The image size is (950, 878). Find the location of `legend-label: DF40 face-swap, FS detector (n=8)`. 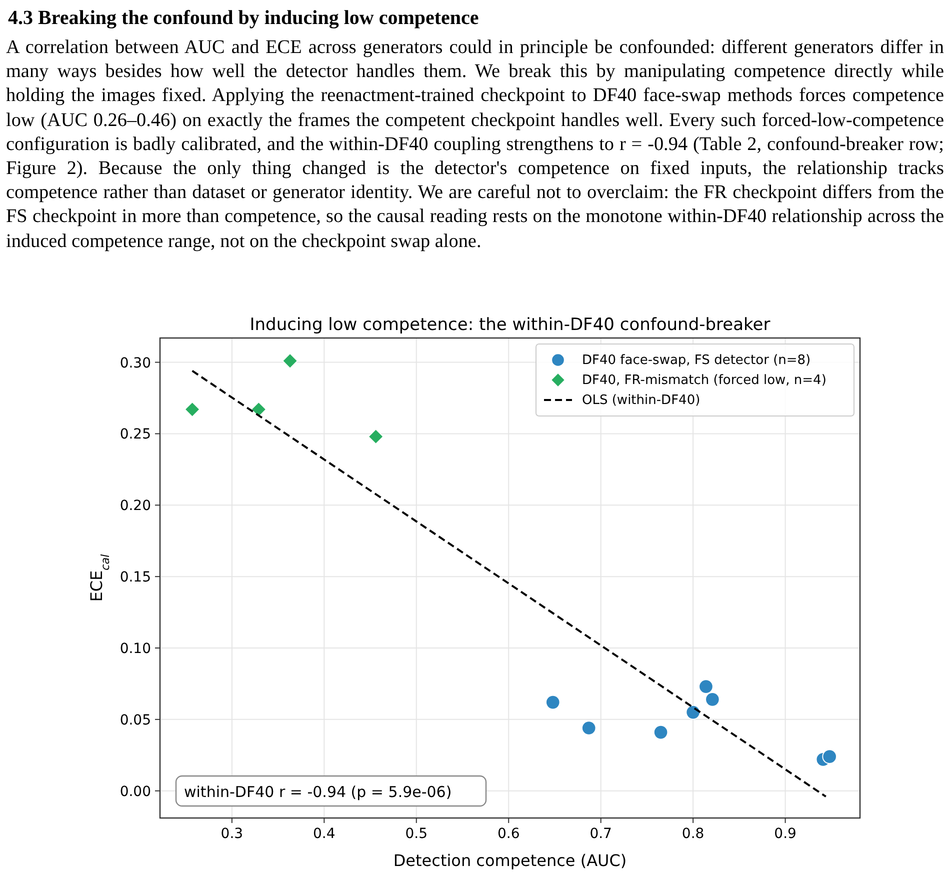

legend-label: DF40 face-swap, FS detector (n=8) is located at coordinates (696, 360).